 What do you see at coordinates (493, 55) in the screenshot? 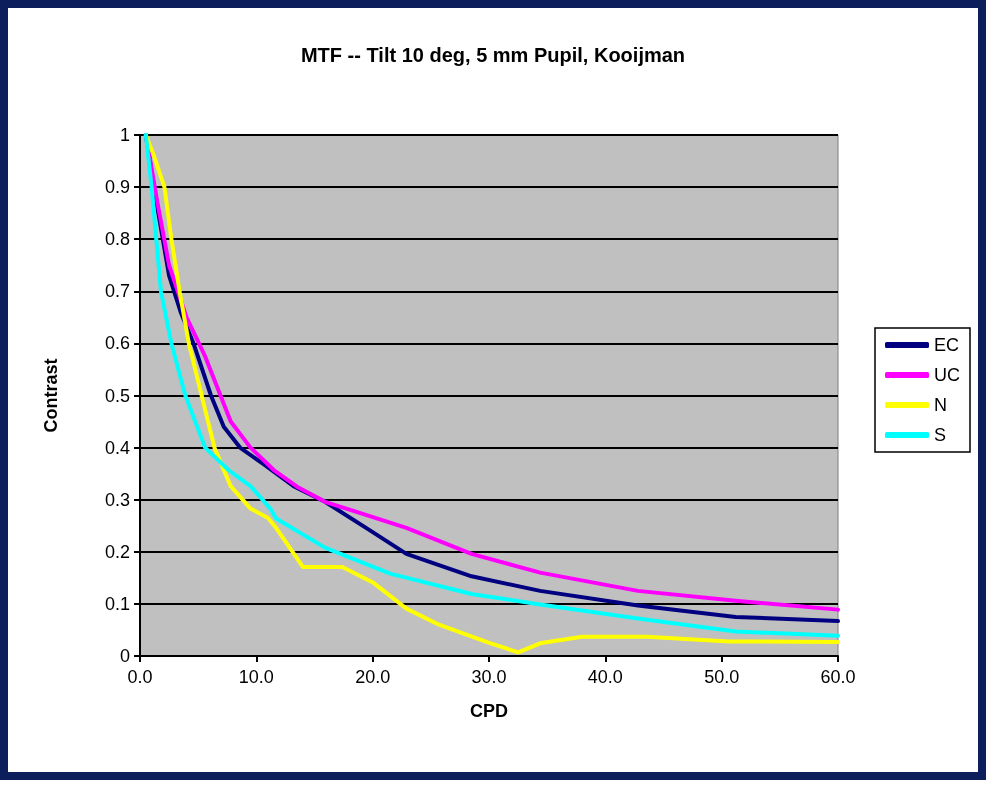
I see `chart-title: MTF -- Tilt 10 deg, 5 mm Pupil, Kooijman` at bounding box center [493, 55].